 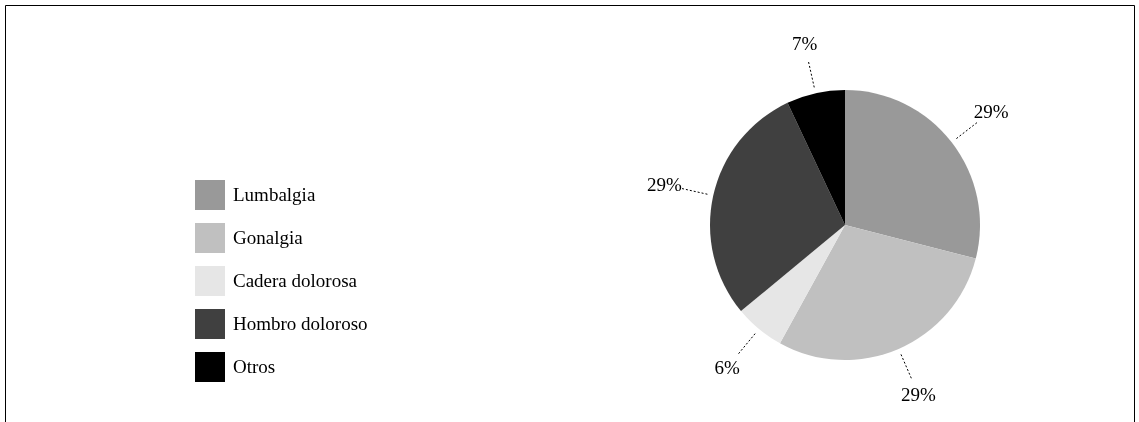 What do you see at coordinates (804, 44) in the screenshot?
I see `data-label: 7%` at bounding box center [804, 44].